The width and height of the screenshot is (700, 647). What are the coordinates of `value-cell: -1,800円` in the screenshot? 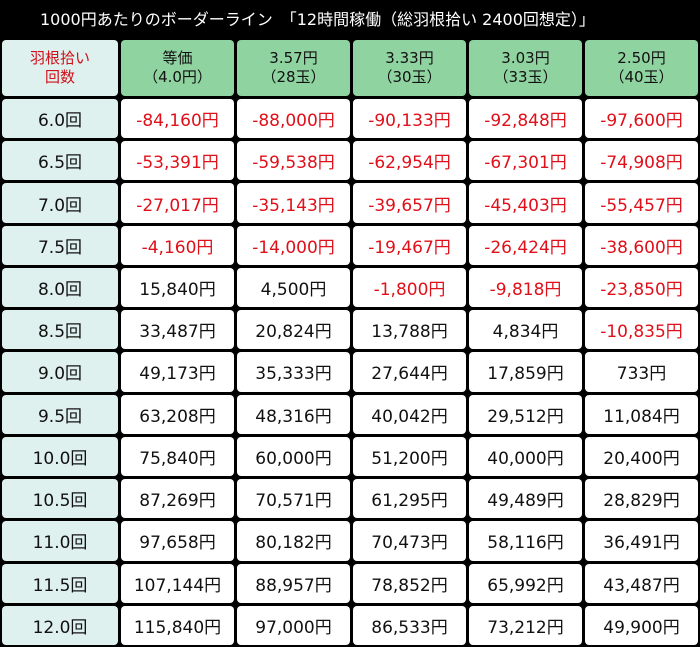 It's located at (409, 287).